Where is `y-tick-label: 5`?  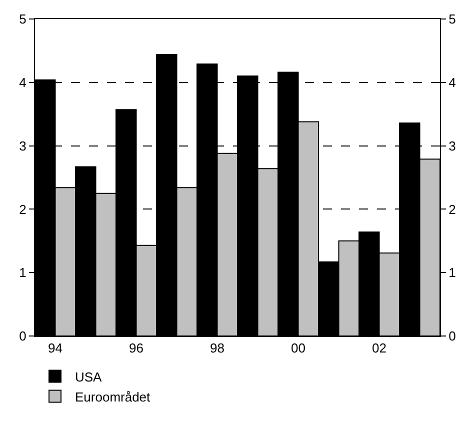 y-tick-label: 5 is located at coordinates (22, 19).